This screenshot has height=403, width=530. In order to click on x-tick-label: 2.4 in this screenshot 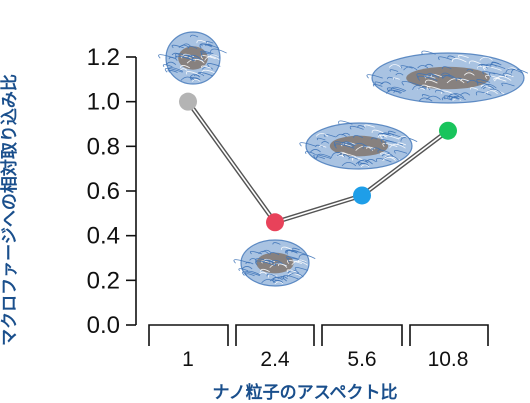, I will do `click(275, 359)`.